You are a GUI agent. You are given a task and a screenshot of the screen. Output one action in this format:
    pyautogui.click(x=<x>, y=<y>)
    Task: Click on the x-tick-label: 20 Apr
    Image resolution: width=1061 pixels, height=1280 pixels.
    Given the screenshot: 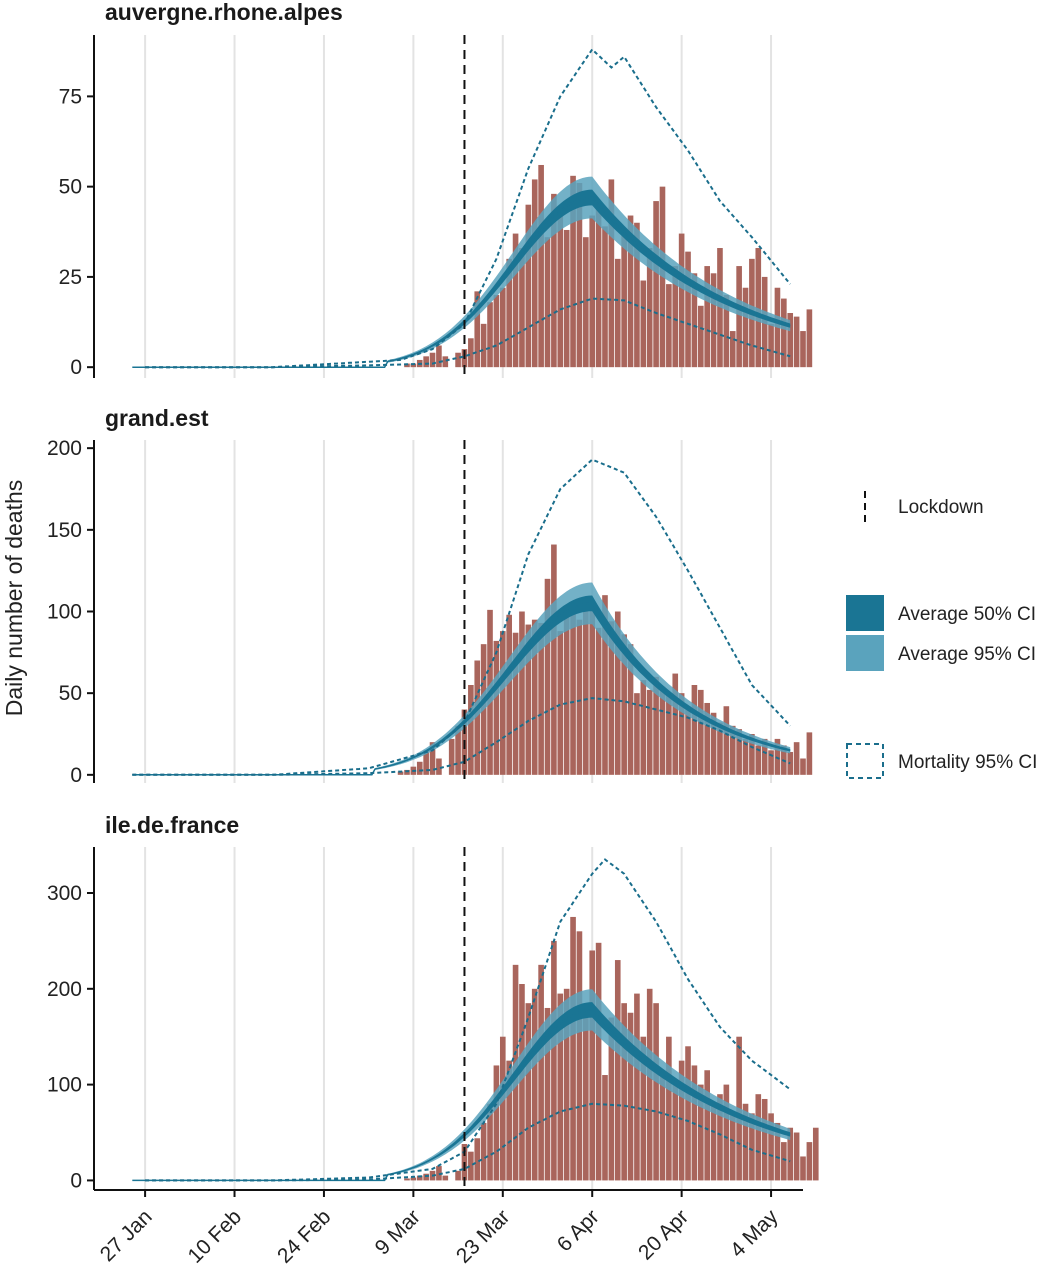 What is the action you would take?
    pyautogui.click(x=663, y=1234)
    